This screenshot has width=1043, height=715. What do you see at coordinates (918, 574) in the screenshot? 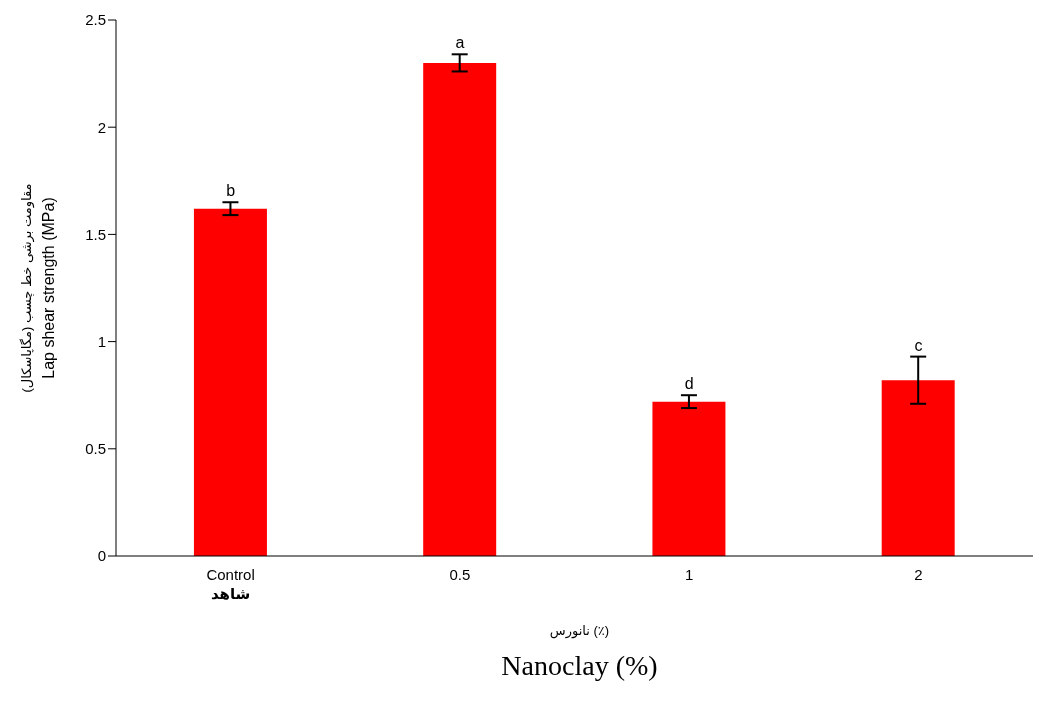
I see `x-tick-label: 2` at bounding box center [918, 574].